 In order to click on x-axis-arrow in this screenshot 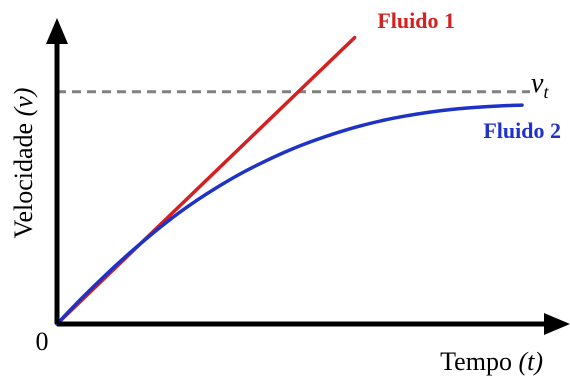, I will do `click(557, 324)`.